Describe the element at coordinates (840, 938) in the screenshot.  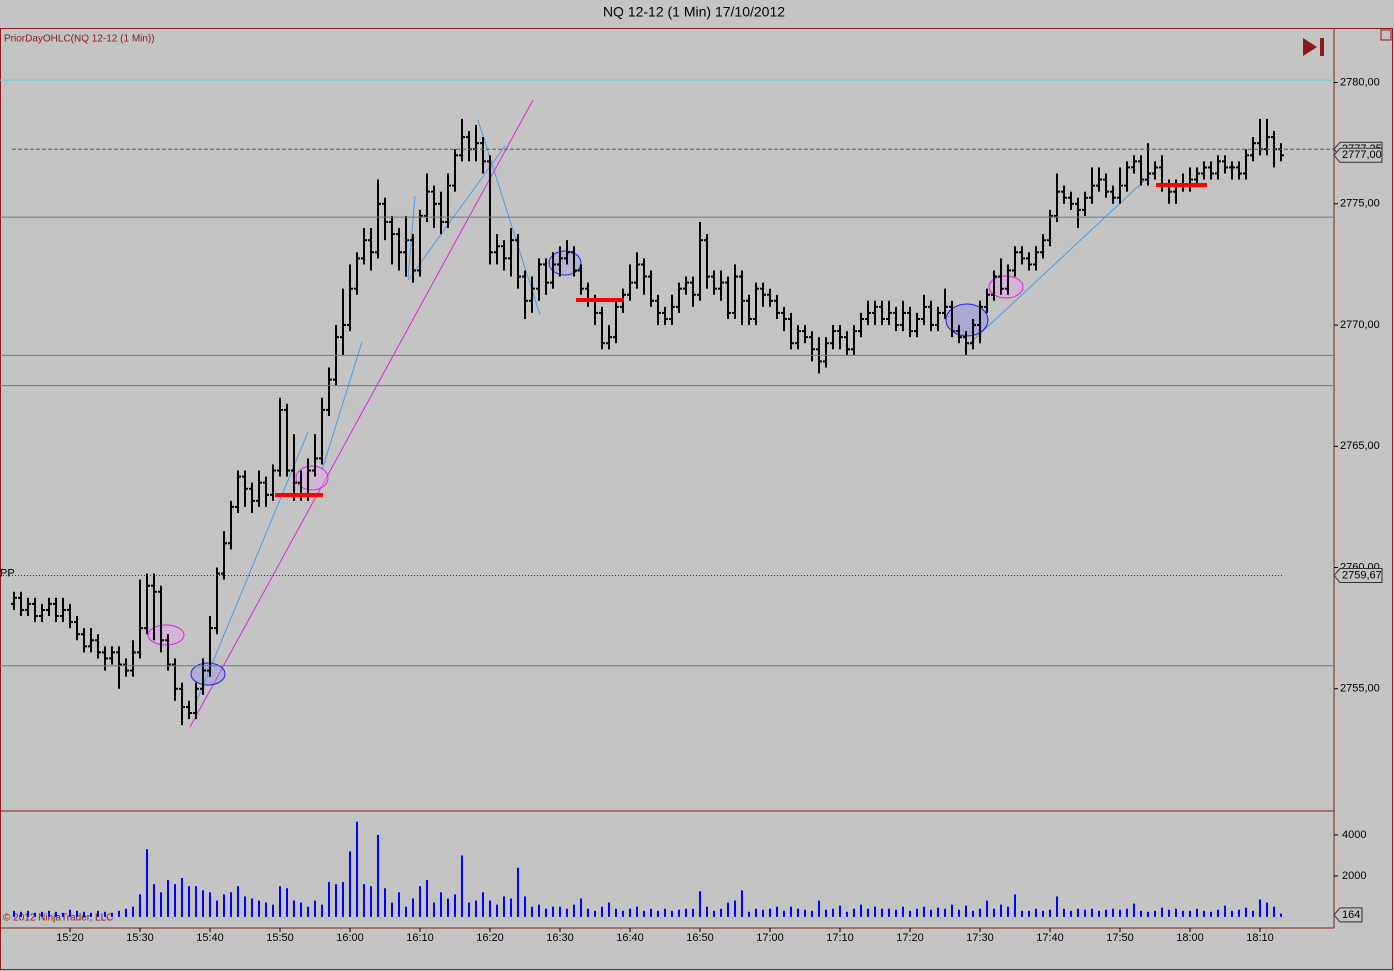
I see `x-tick-label: 17:10` at that location.